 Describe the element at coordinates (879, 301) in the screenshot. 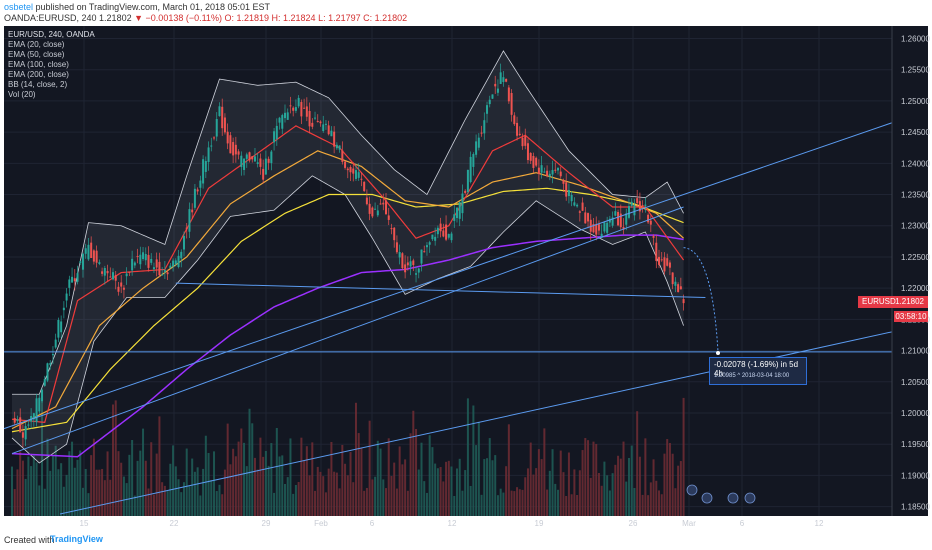

I see `price-tag-symbol: EURUSD` at that location.